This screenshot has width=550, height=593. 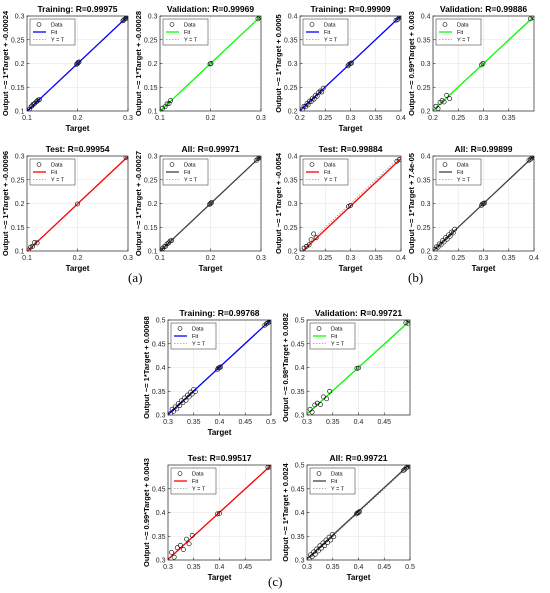 What do you see at coordinates (401, 258) in the screenshot?
I see `x-tick-label: 0.4` at bounding box center [401, 258].